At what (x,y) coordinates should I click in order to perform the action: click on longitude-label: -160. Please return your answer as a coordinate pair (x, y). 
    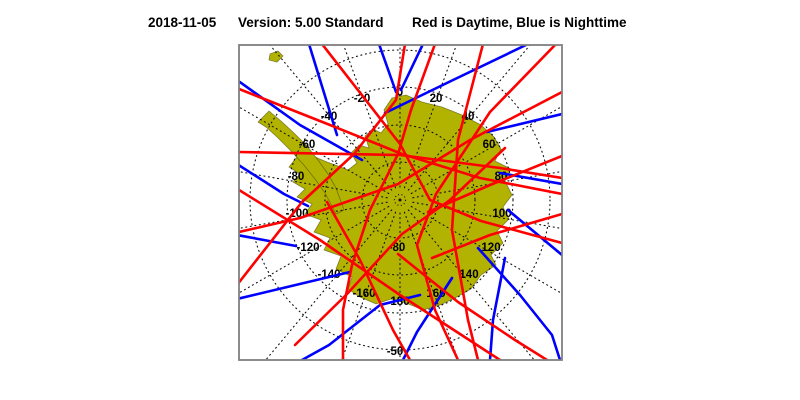
    Looking at the image, I should click on (363, 294).